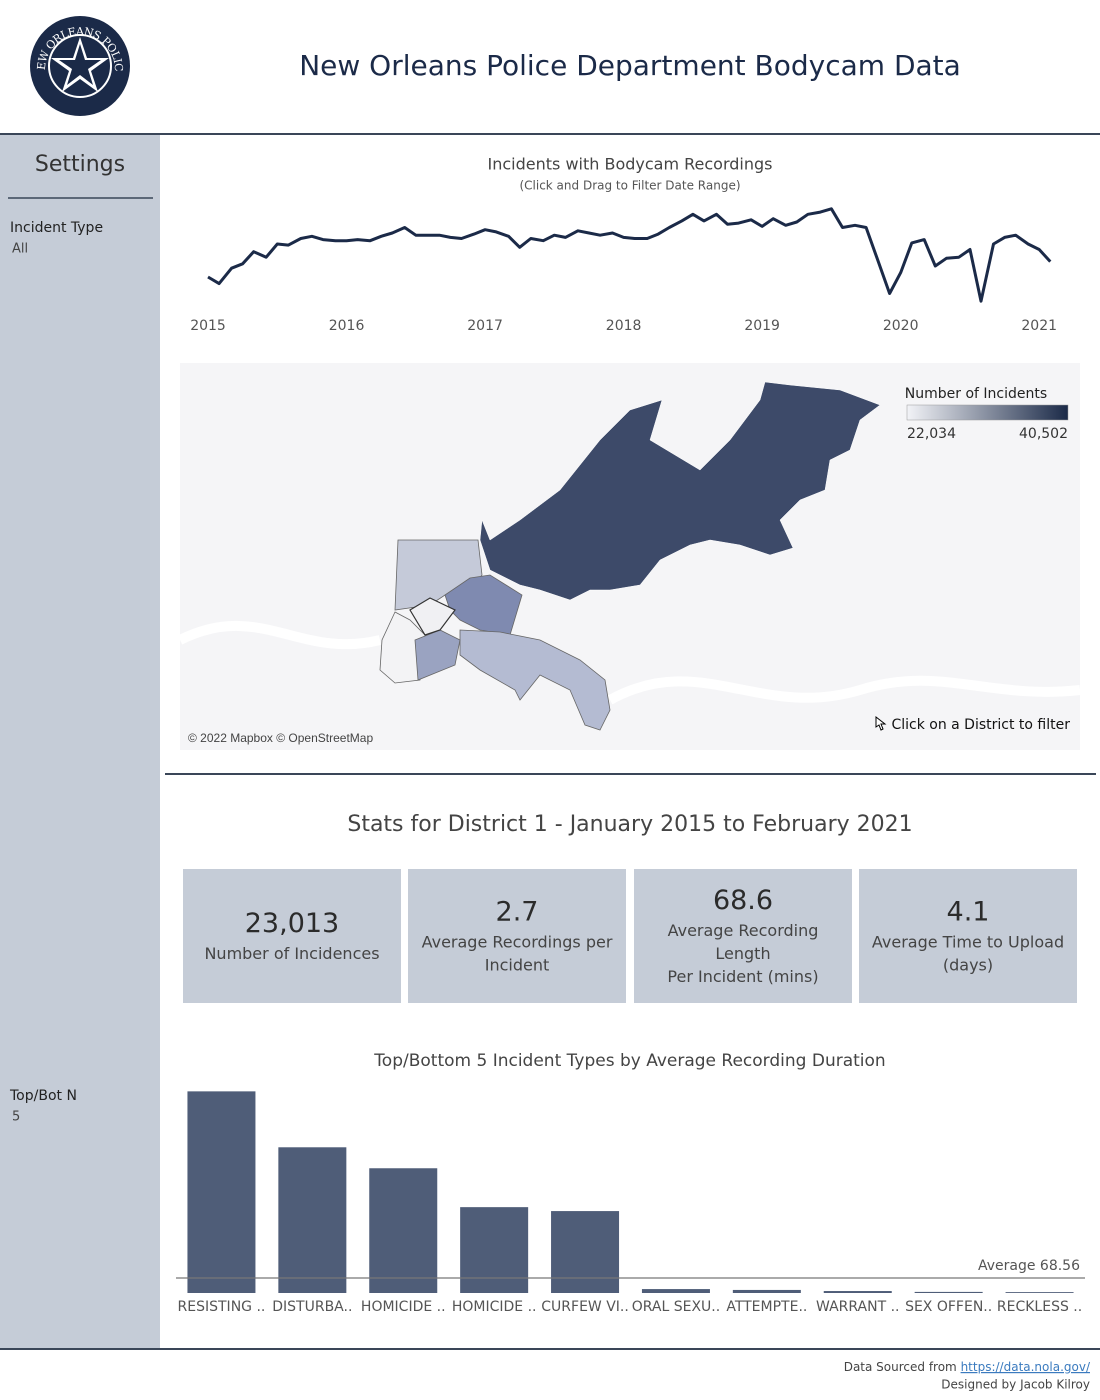  Describe the element at coordinates (931, 434) in the screenshot. I see `legend-min: 22,034` at that location.